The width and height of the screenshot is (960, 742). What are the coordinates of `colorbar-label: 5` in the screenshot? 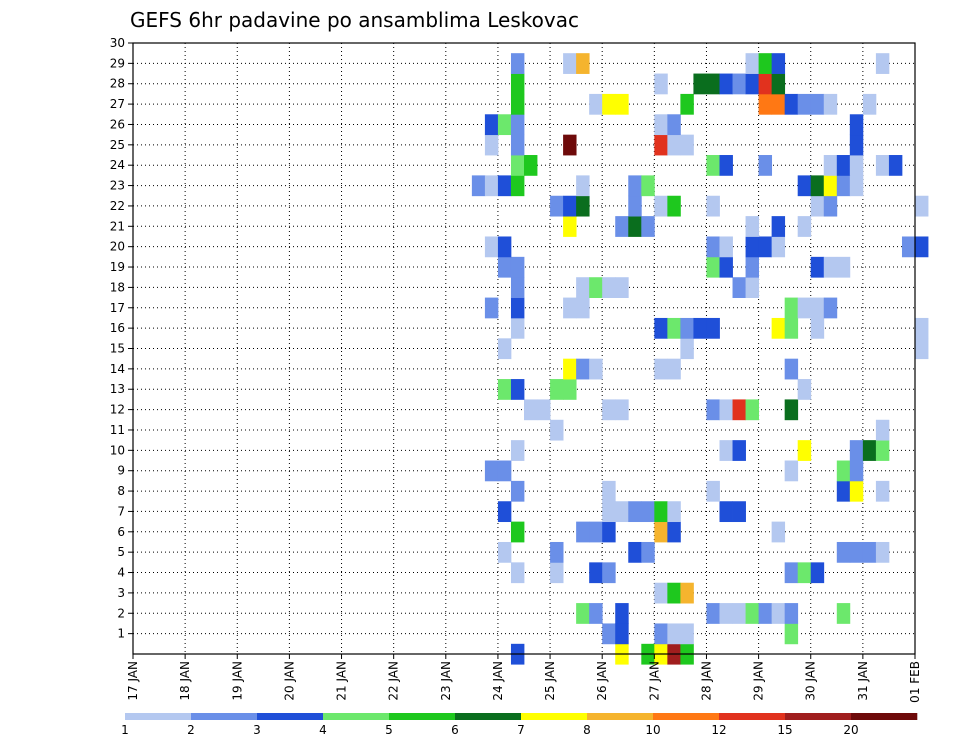 It's located at (389, 730).